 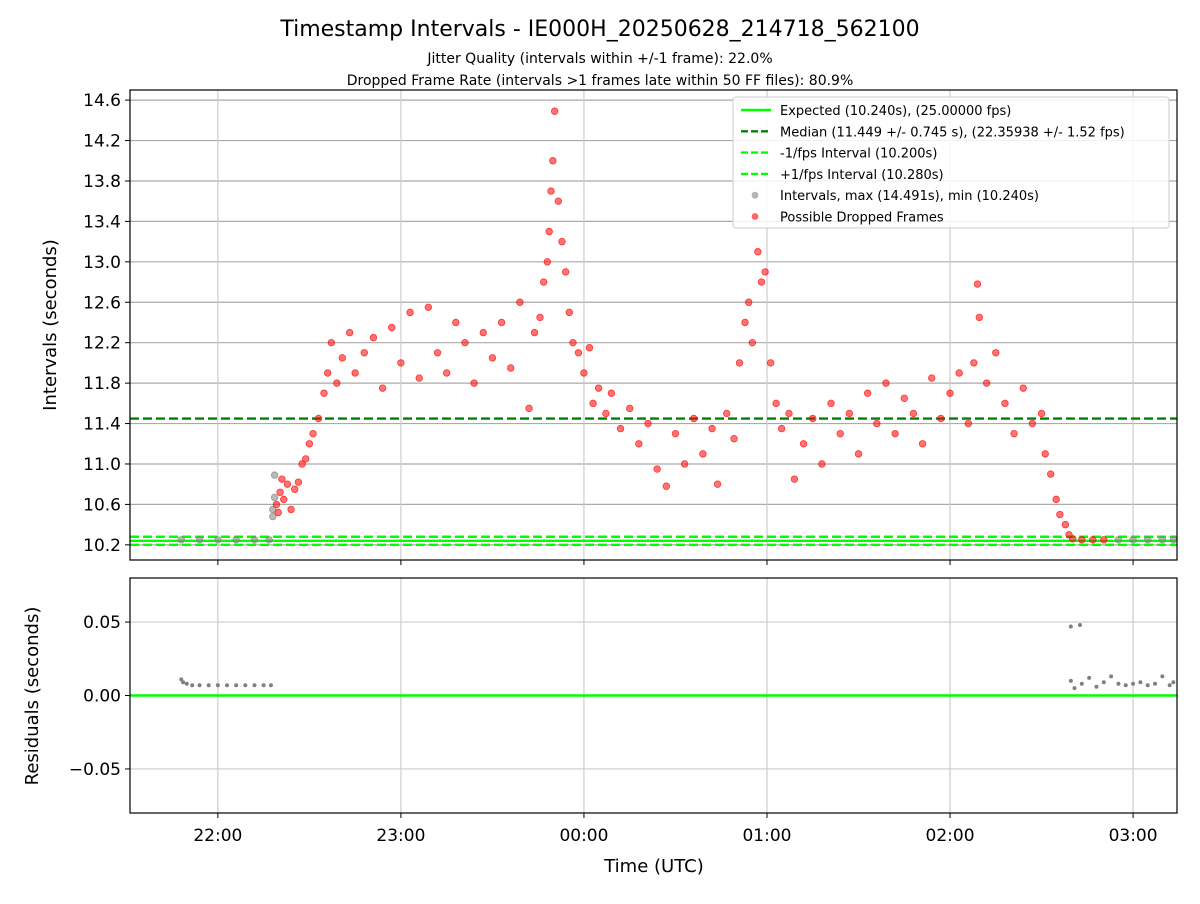 I want to click on y-tick-label: 0.05, so click(x=102, y=623).